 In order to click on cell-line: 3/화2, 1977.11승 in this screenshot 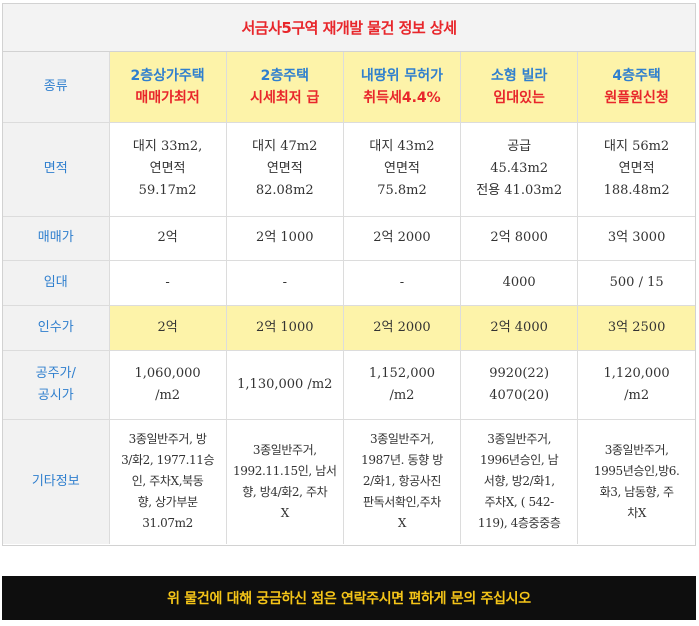, I will do `click(168, 460)`.